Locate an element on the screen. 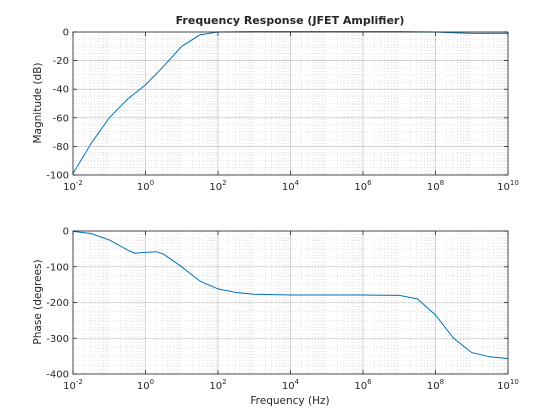  phase-x-tick-label: 10⁴ is located at coordinates (291, 385).